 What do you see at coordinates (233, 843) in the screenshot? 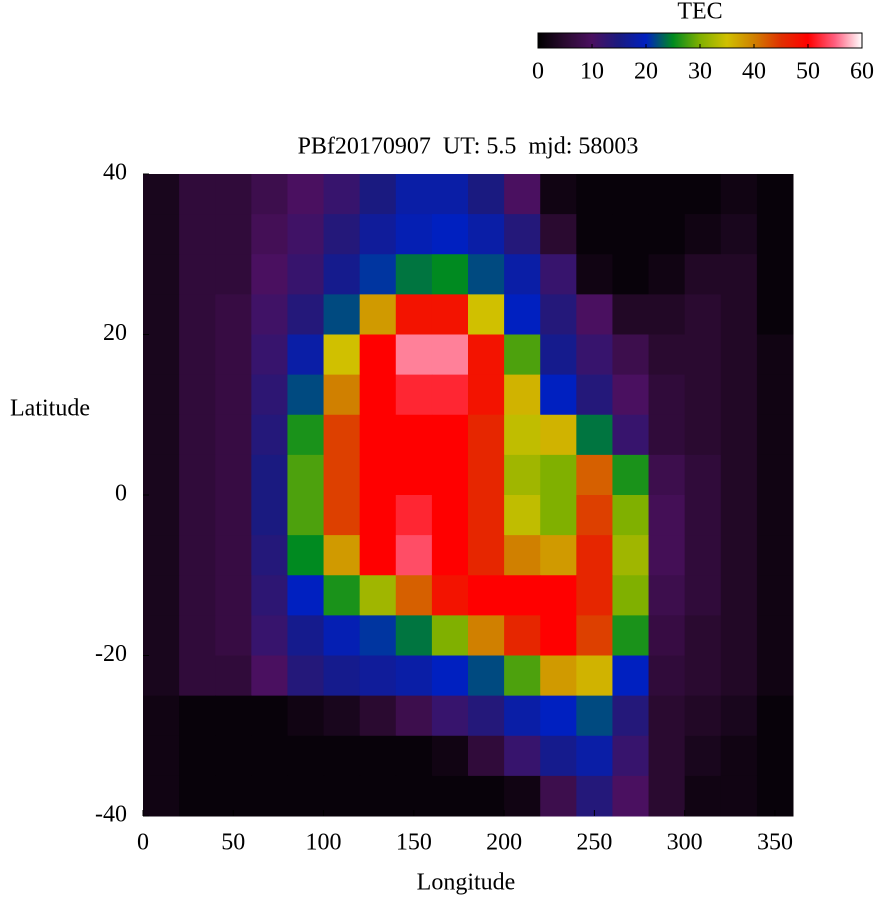
I see `x-tick-label: 50` at bounding box center [233, 843].